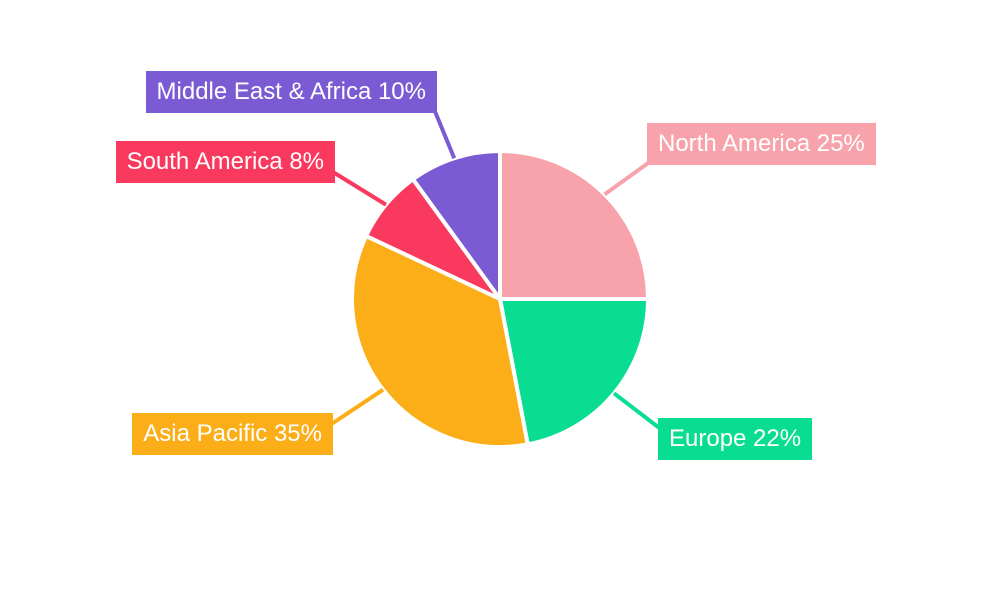 This screenshot has height=600, width=1000. What do you see at coordinates (359, 188) in the screenshot?
I see `leader-line-south-america` at bounding box center [359, 188].